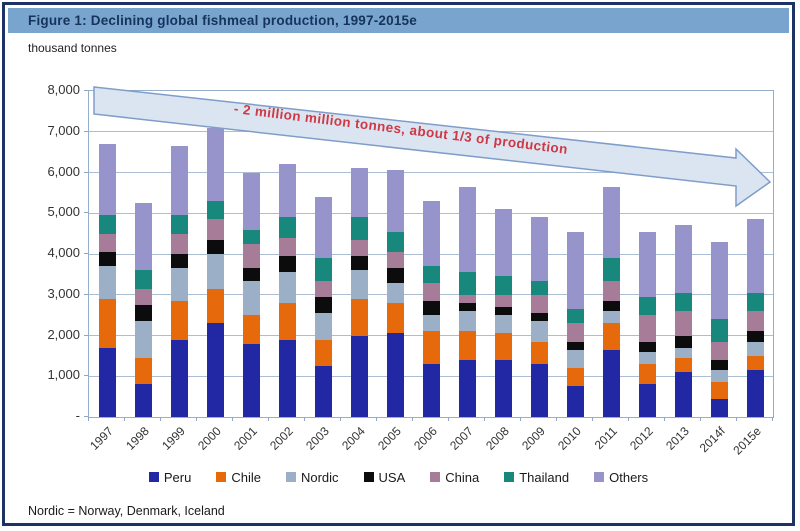  Describe the element at coordinates (179, 320) in the screenshot. I see `bar-segment-chile-1999` at that location.